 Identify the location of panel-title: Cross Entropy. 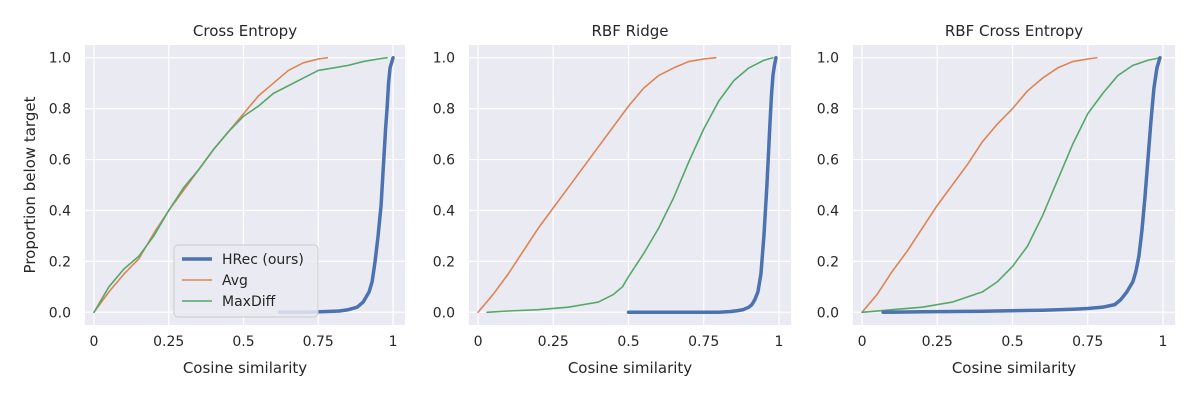
(245, 31).